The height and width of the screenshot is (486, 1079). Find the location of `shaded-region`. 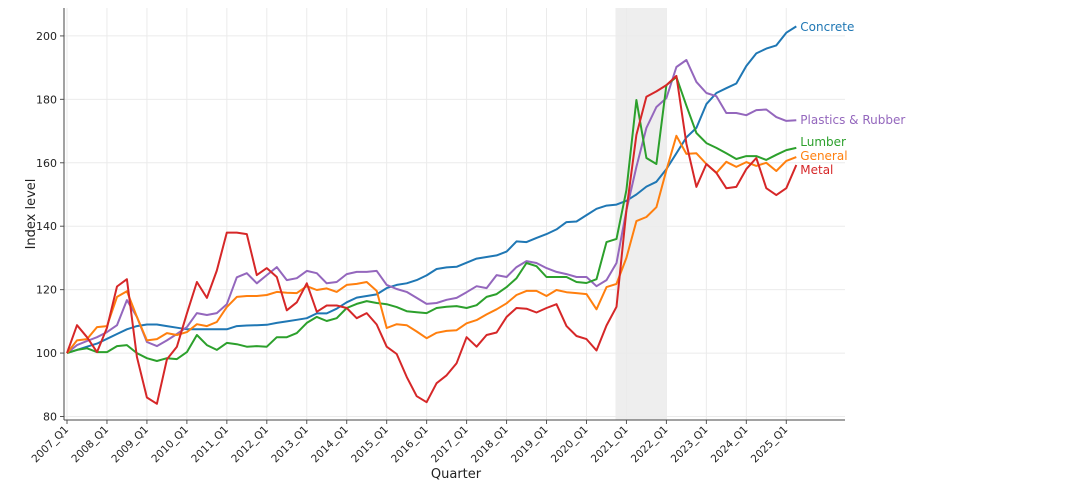

shaded-region is located at coordinates (640, 214).